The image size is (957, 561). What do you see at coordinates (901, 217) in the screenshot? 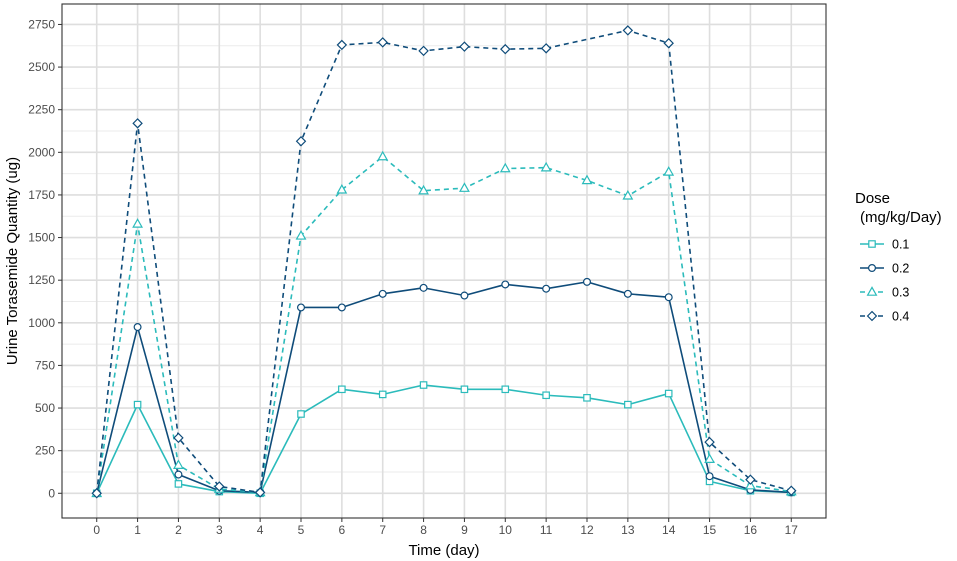
I see `legend-subtitle: (mg/kg/Day)` at bounding box center [901, 217].